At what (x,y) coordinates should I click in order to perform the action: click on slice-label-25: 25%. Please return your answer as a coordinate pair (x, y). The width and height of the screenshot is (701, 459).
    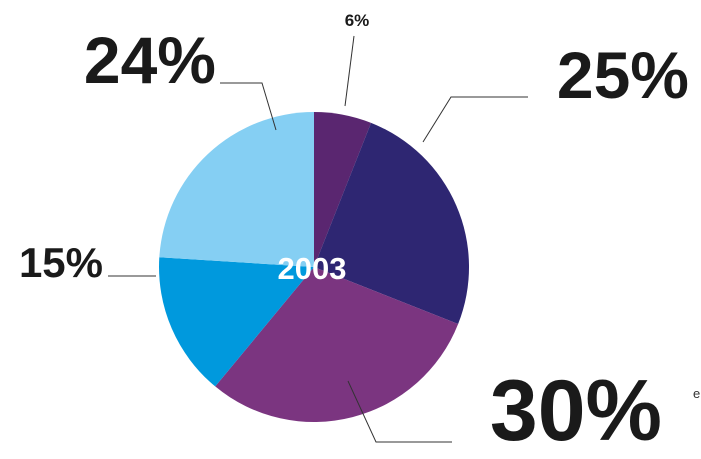
    Looking at the image, I should click on (623, 75).